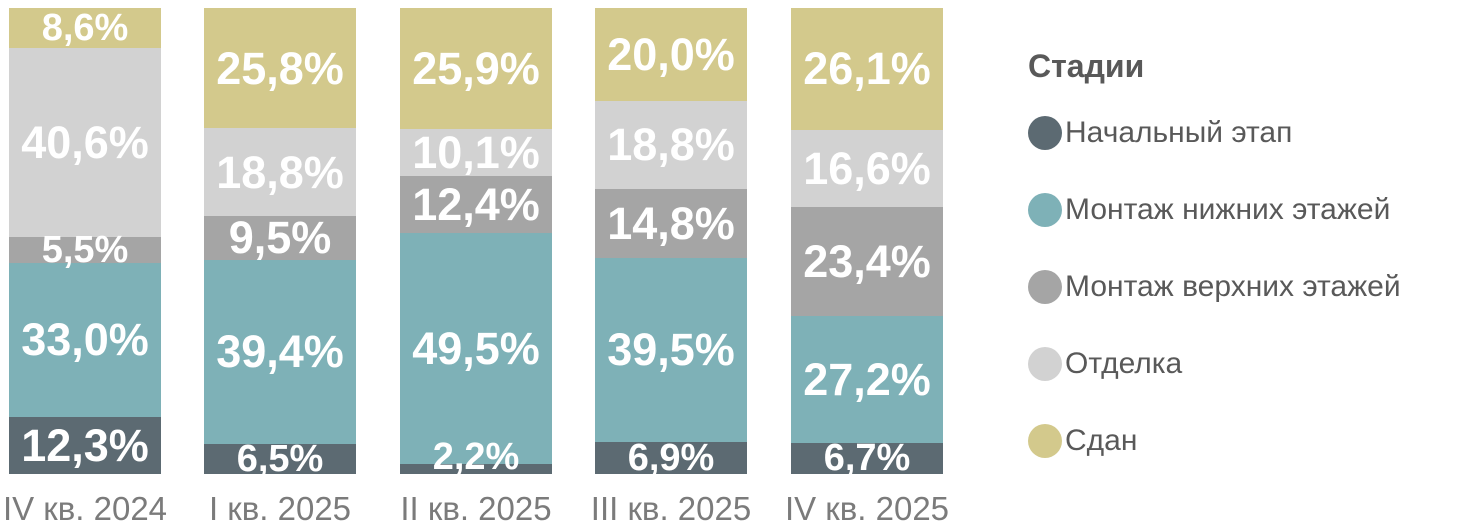 This screenshot has height=532, width=1473. I want to click on legend-item-label: Сдан, so click(1101, 440).